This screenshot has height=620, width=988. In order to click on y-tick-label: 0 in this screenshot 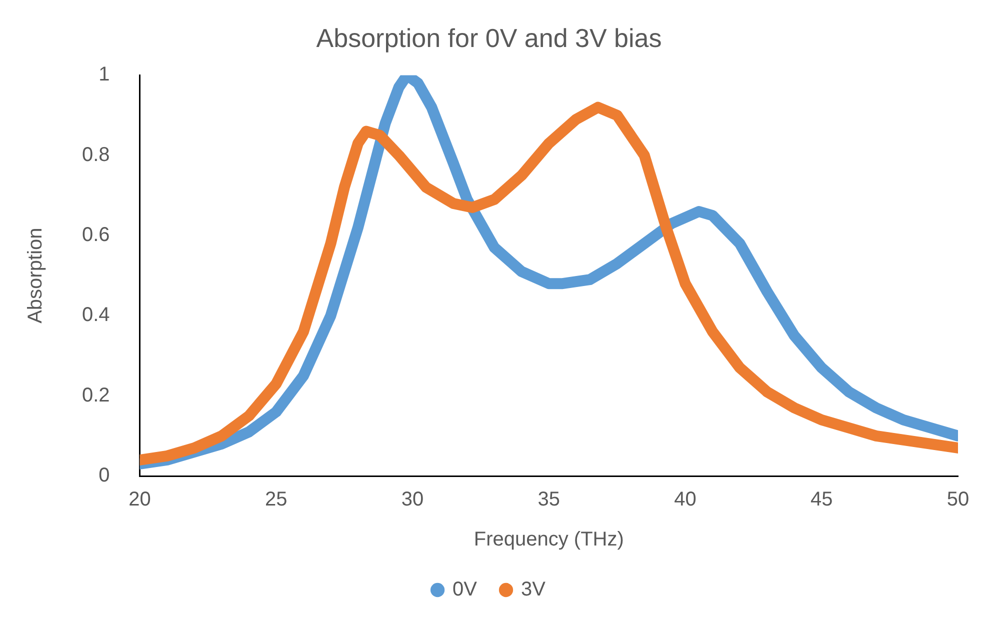, I will do `click(104, 475)`.